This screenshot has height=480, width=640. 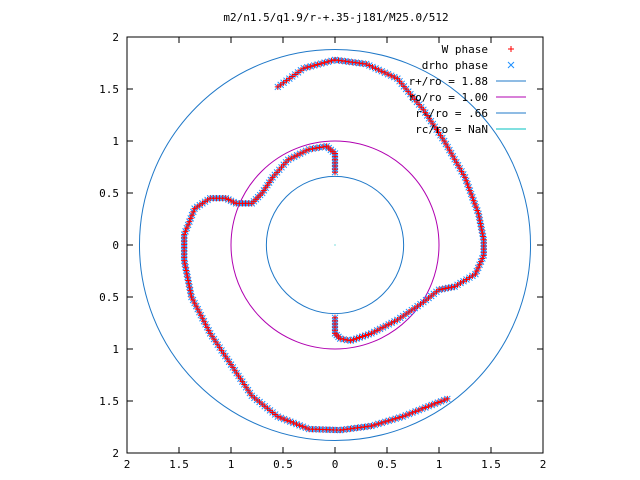 What do you see at coordinates (109, 401) in the screenshot?
I see `y-tick-label: 1.5` at bounding box center [109, 401].